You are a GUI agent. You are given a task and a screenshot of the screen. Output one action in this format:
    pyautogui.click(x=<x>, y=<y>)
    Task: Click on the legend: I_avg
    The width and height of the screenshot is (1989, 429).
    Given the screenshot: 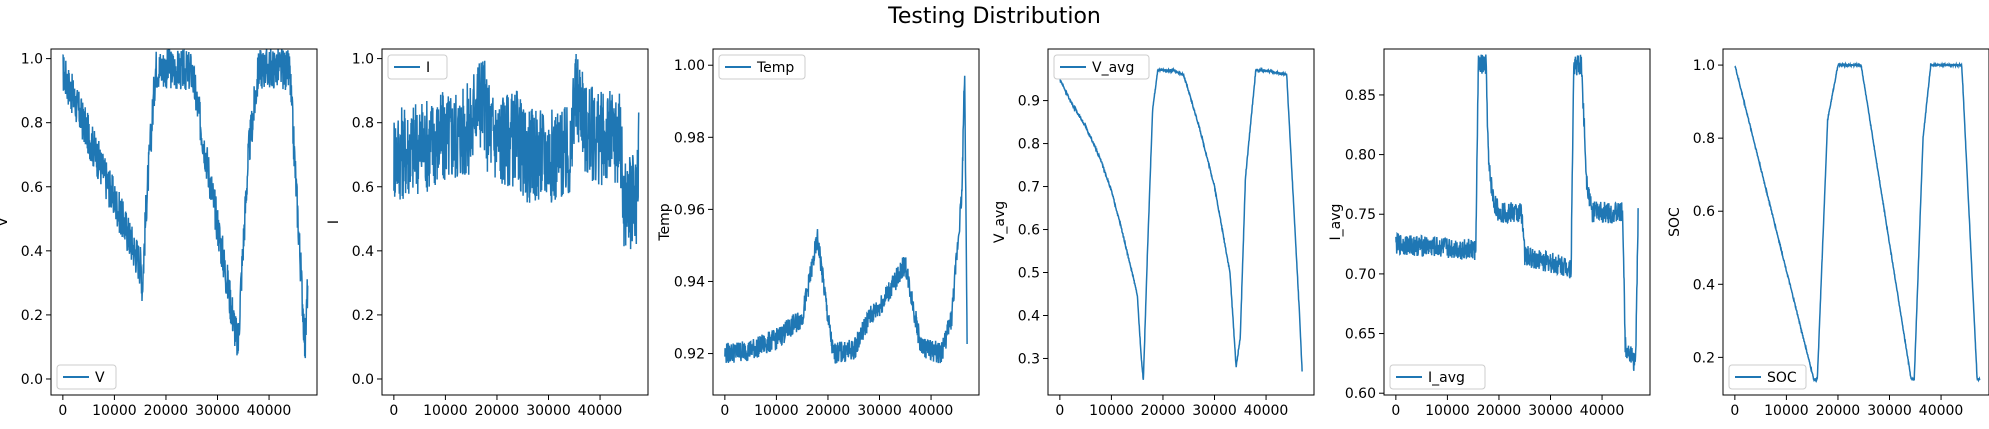 What is the action you would take?
    pyautogui.click(x=1437, y=377)
    